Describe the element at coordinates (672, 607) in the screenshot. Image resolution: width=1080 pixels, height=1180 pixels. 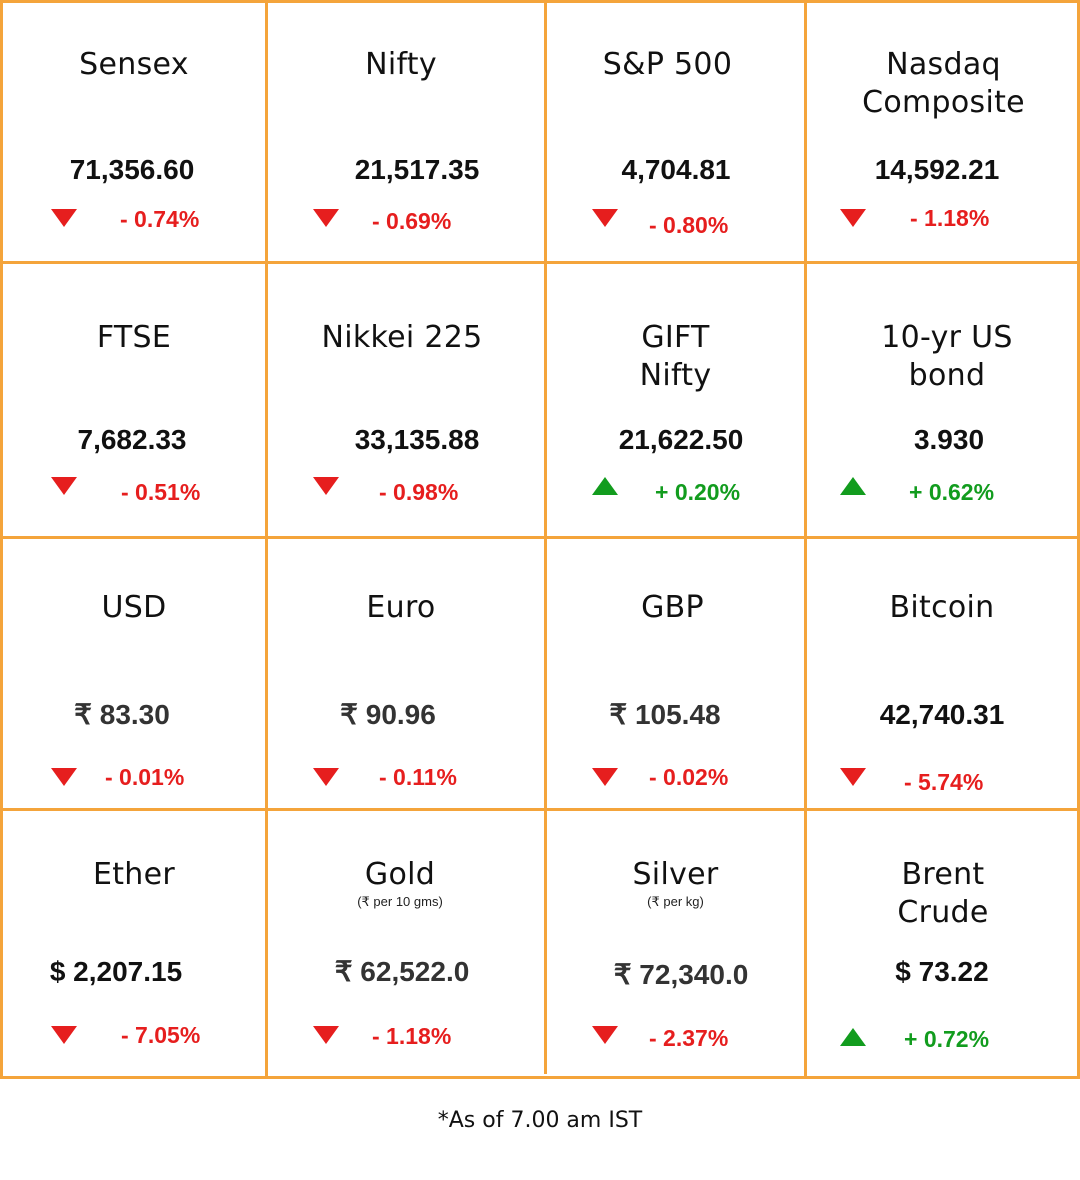
I see `tile-name: GBP` at that location.